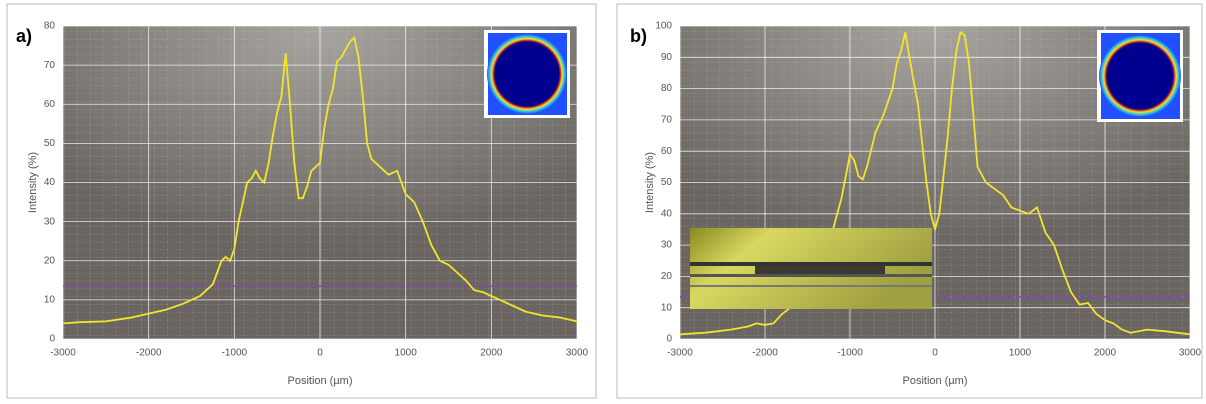  Describe the element at coordinates (667, 57) in the screenshot. I see `y-tick-label: 90` at that location.